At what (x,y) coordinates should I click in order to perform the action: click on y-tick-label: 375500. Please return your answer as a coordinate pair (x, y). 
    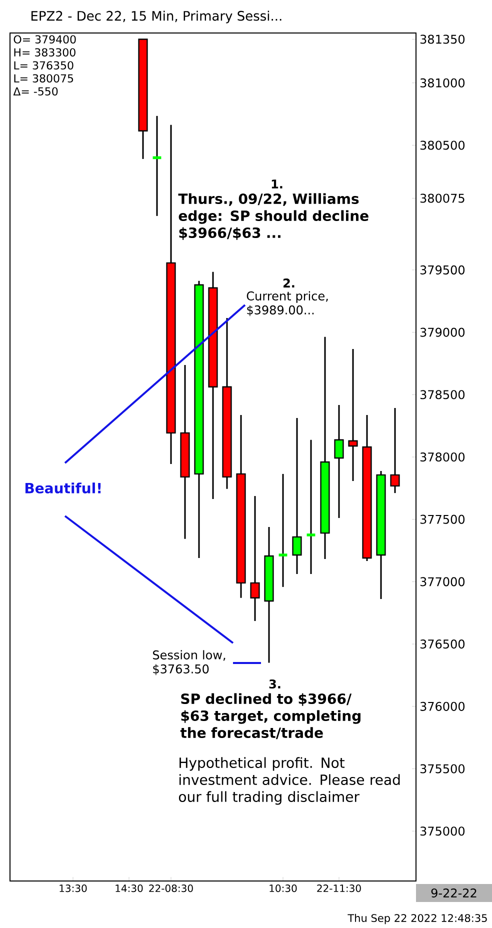
    Looking at the image, I should click on (442, 769).